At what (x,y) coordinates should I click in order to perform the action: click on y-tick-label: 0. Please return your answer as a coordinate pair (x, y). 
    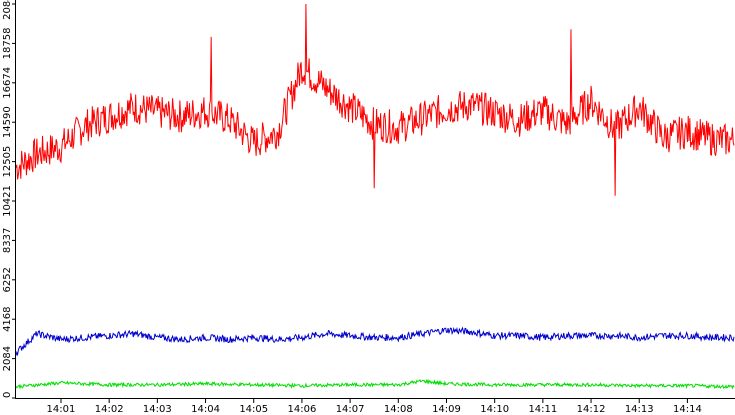
    Looking at the image, I should click on (7, 395).